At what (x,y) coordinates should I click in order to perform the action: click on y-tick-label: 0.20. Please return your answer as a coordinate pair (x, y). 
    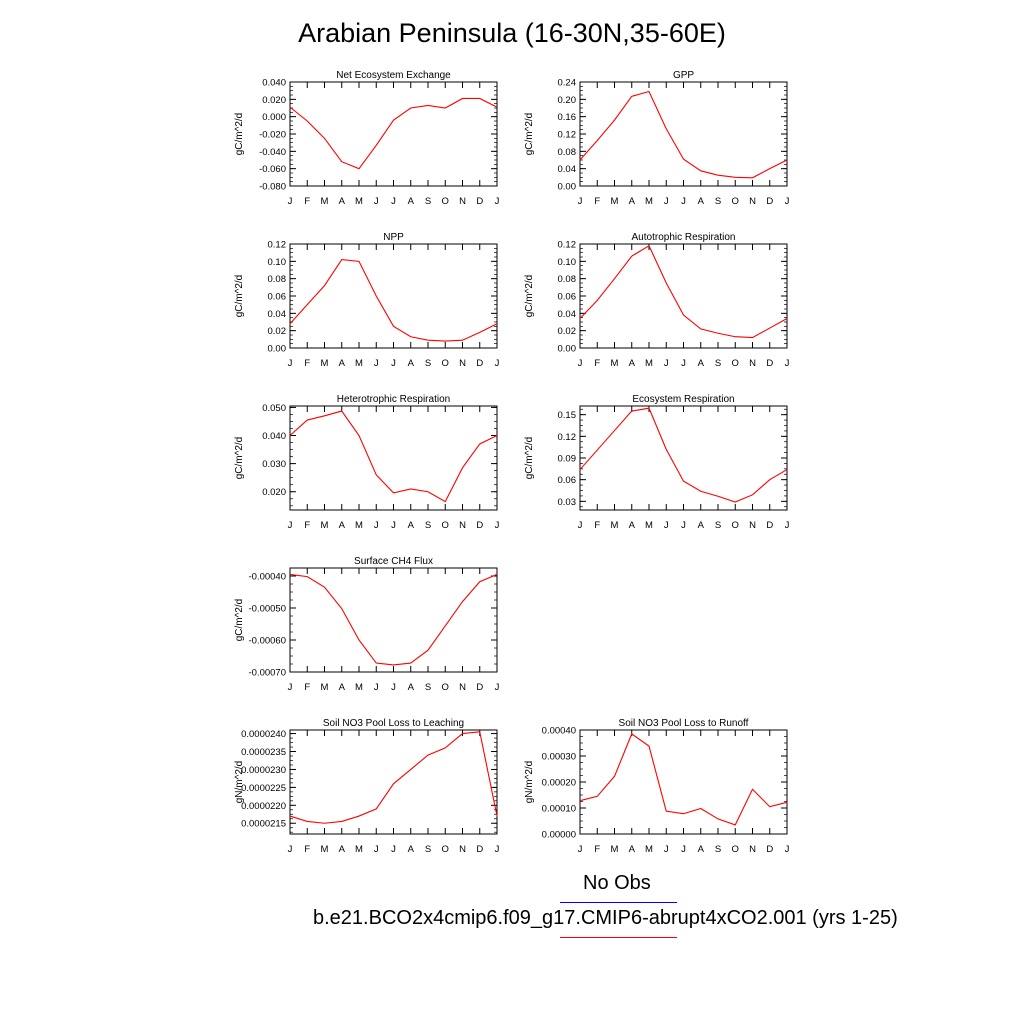
    Looking at the image, I should click on (567, 100).